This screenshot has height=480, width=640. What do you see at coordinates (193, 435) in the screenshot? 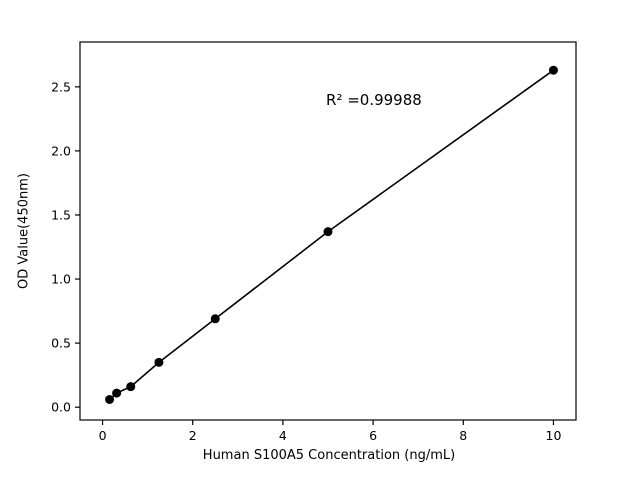
I see `x-tick-label: 2` at bounding box center [193, 435].